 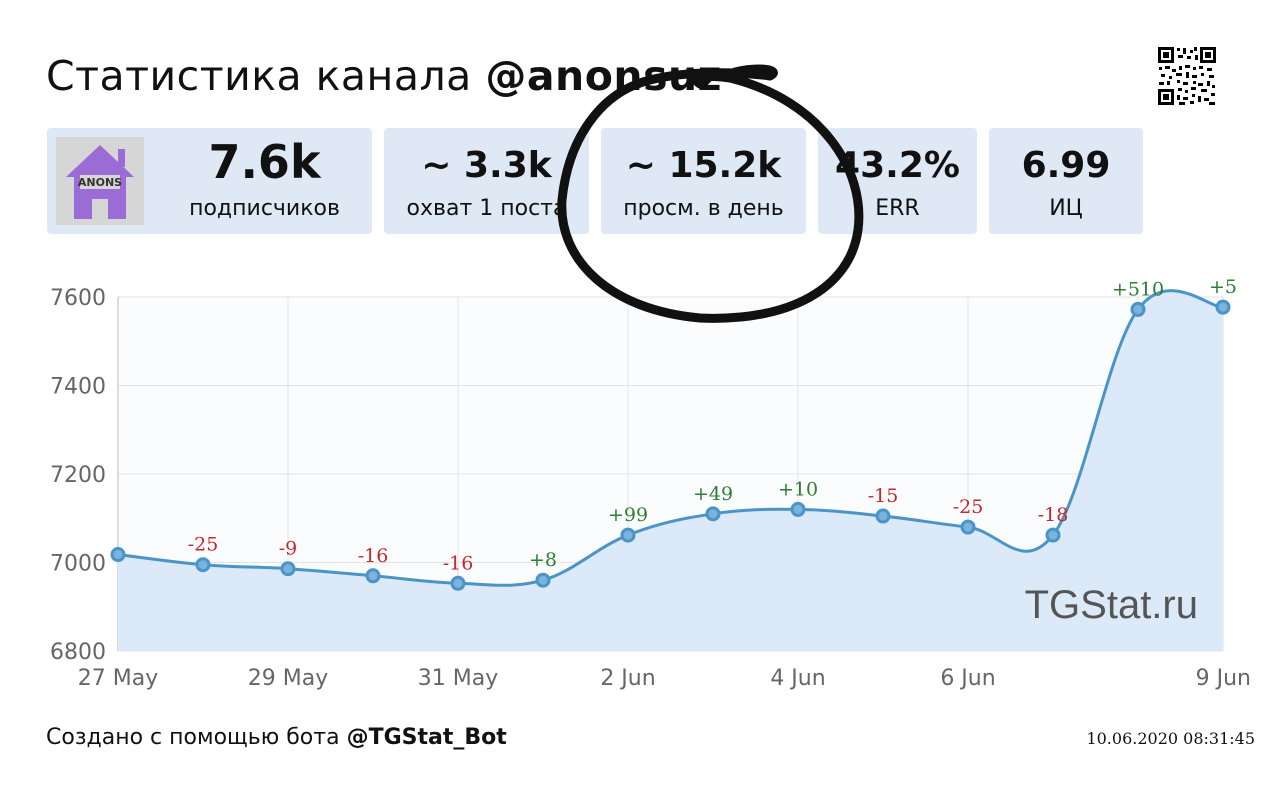 I want to click on reach-card: ~ 3.3k охват 1 поста, so click(x=486, y=181).